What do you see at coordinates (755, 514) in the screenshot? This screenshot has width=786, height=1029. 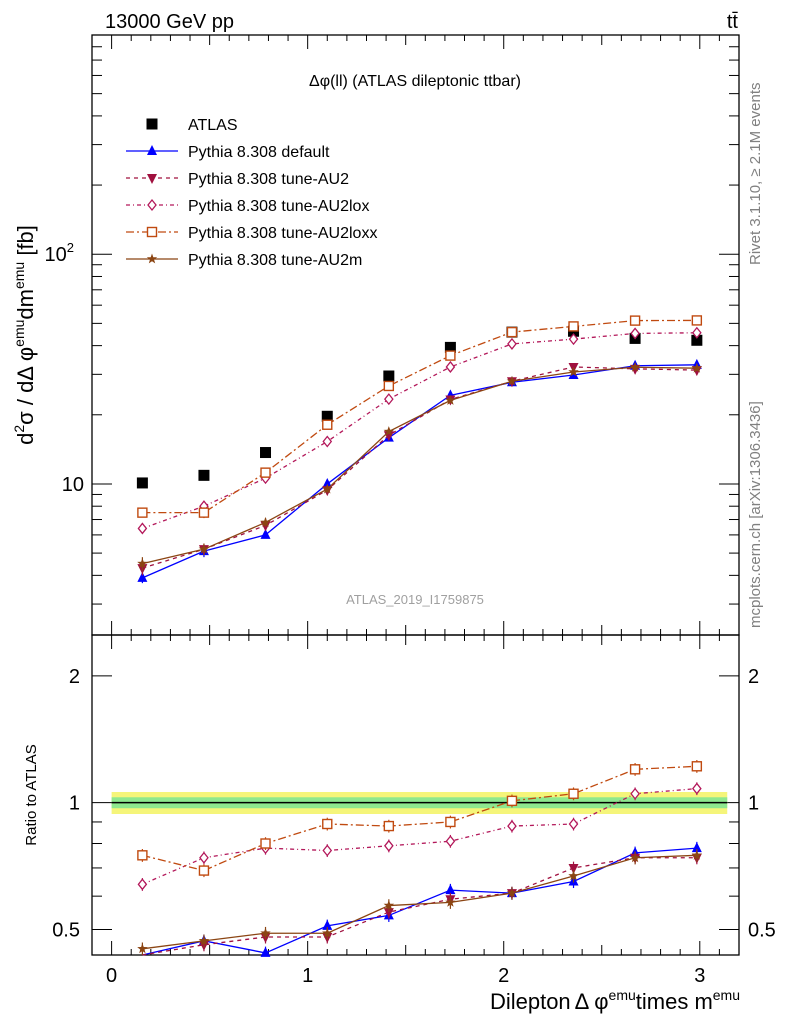 I see `mcplots-label: mcplots.cern.ch [arXiv:1306.3436]` at bounding box center [755, 514].